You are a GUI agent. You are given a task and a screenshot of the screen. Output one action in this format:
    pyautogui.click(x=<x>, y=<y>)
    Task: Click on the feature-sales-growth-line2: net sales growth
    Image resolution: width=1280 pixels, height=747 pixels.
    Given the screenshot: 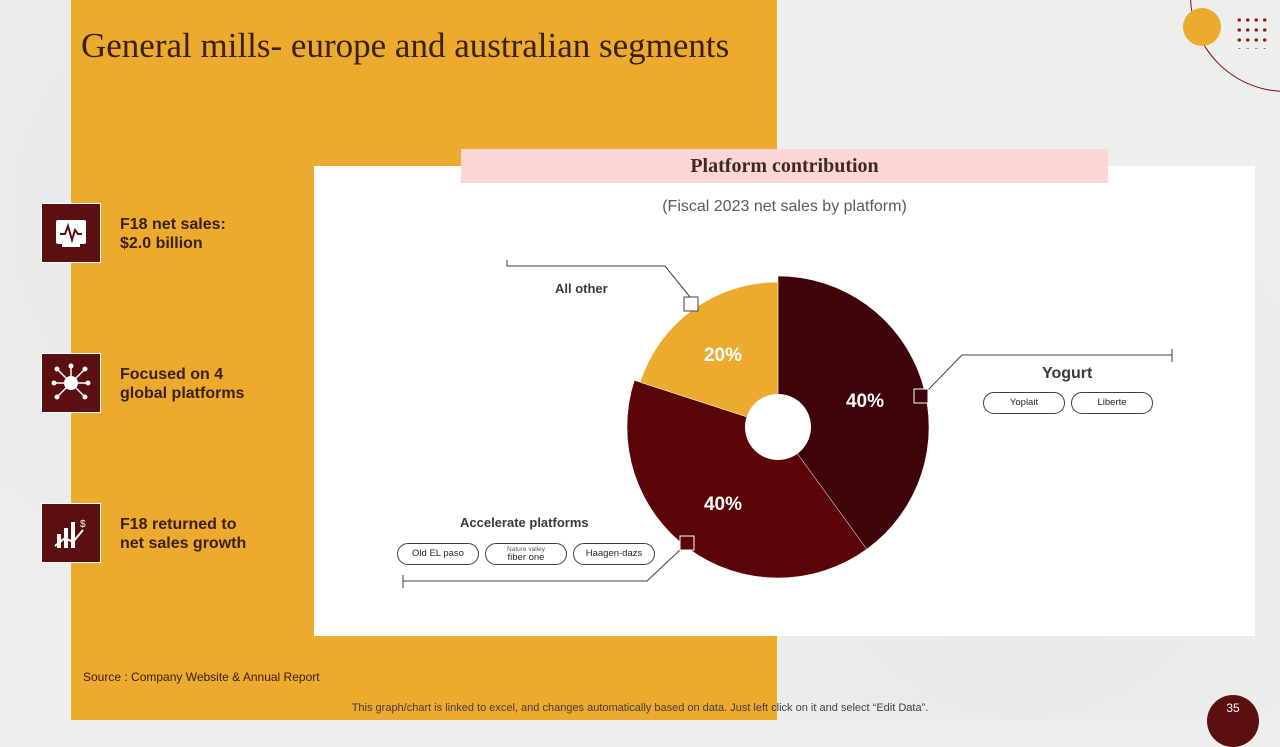 What is the action you would take?
    pyautogui.click(x=183, y=543)
    